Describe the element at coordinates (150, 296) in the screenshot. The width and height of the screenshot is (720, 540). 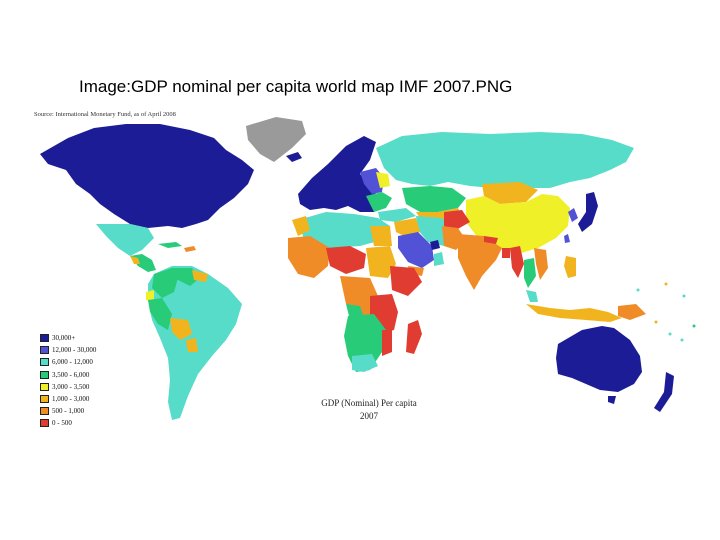
I see `ecuador` at that location.